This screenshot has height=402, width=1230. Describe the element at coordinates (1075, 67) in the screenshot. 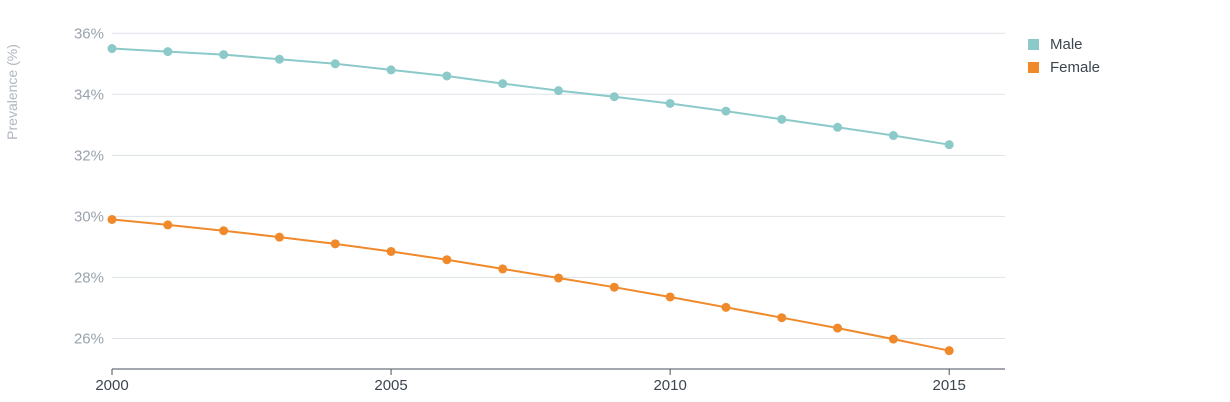

I see `legend-label-female: Female` at that location.